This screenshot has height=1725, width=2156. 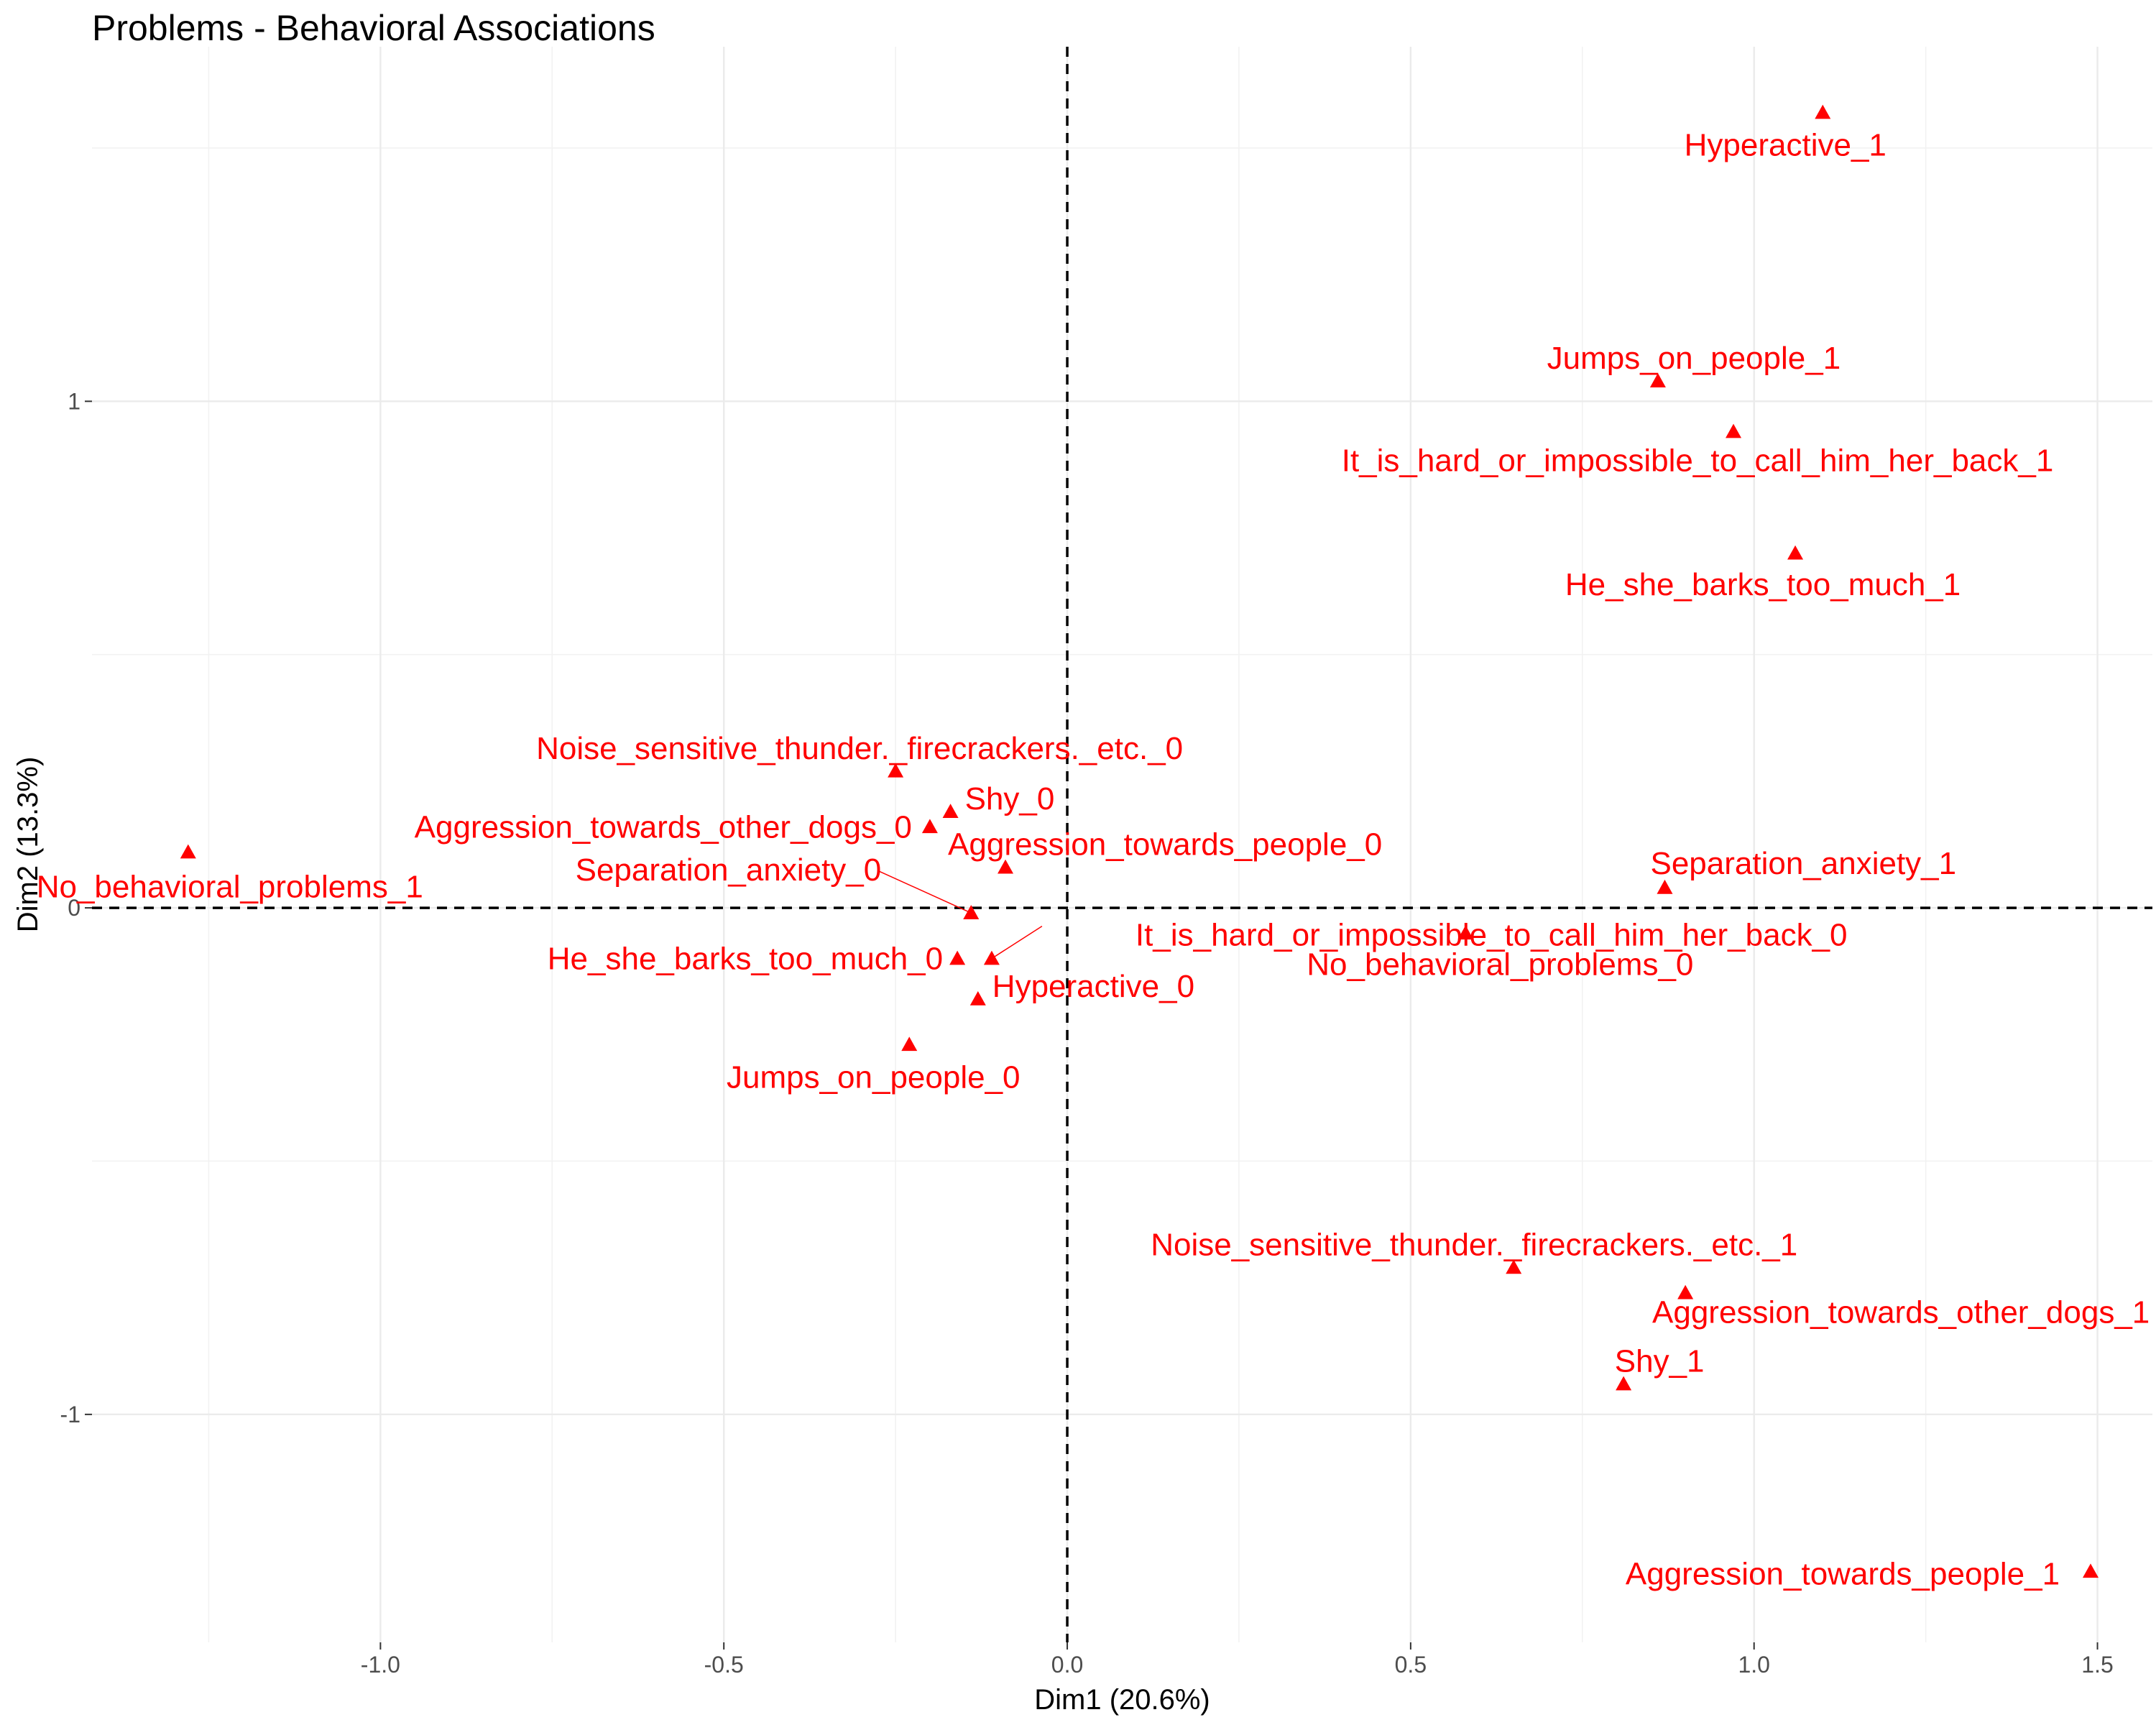 What do you see at coordinates (74, 908) in the screenshot?
I see `y-tick-label: 0` at bounding box center [74, 908].